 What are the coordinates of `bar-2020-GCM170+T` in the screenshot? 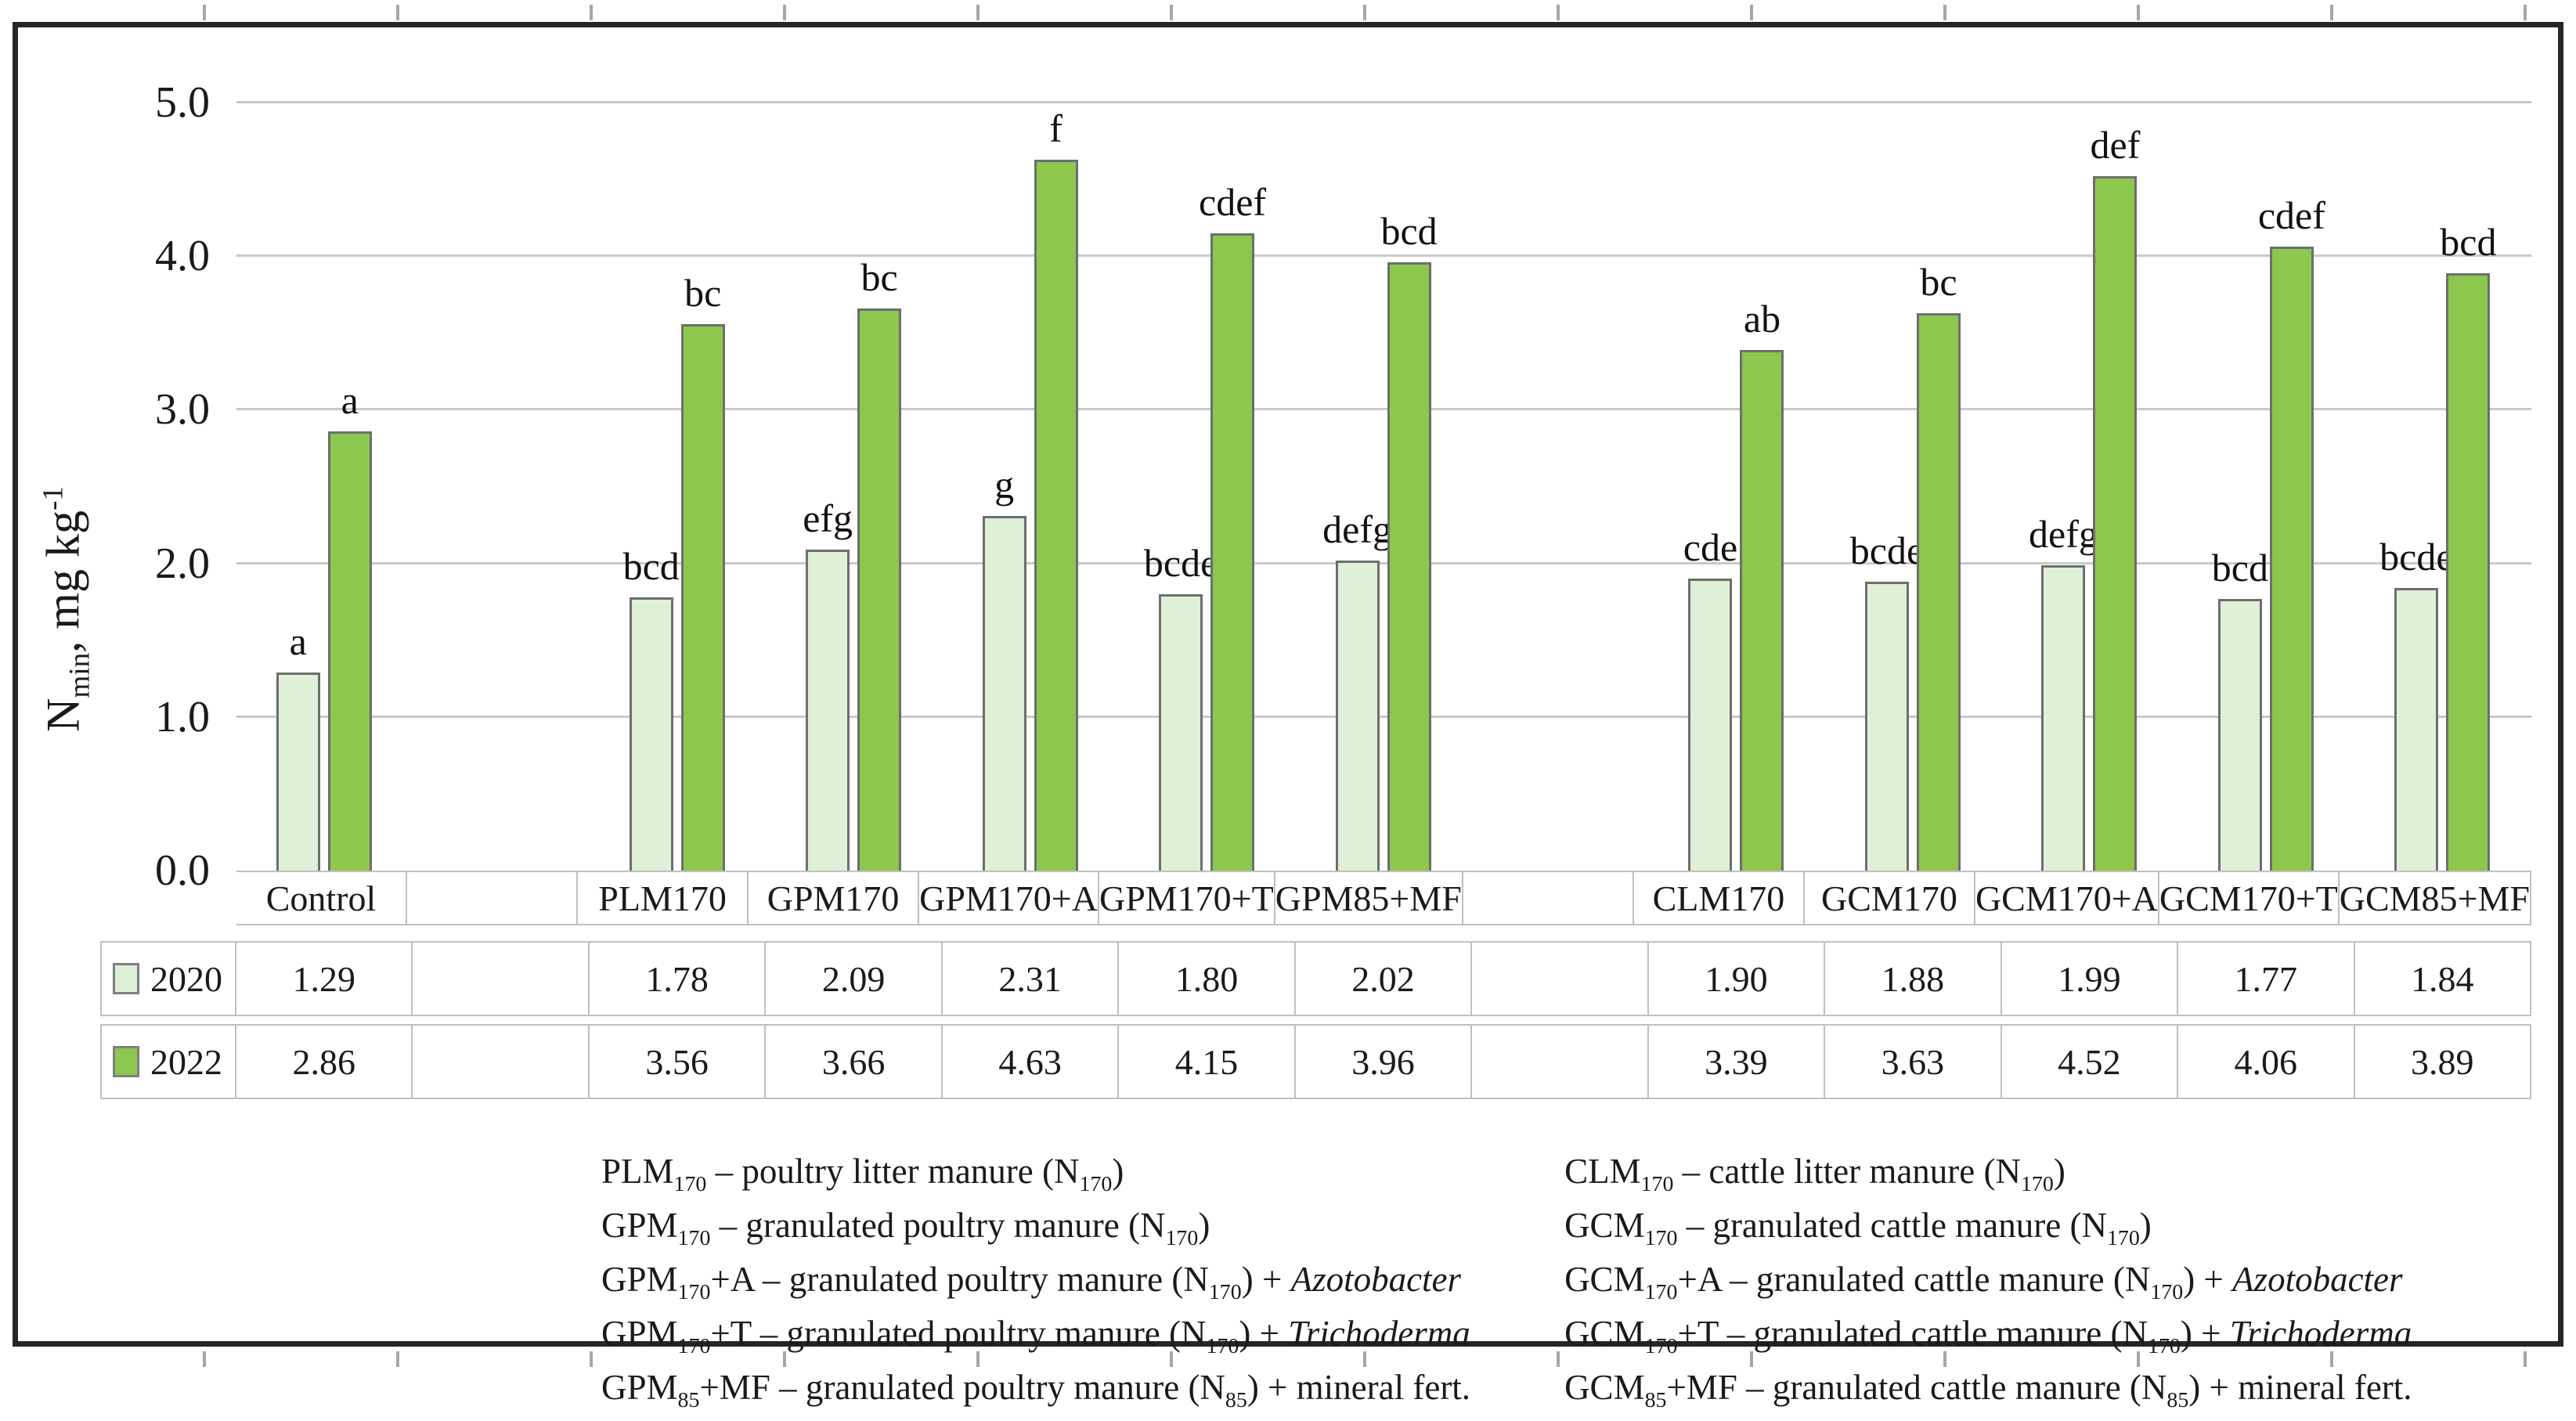 It's located at (2239, 734).